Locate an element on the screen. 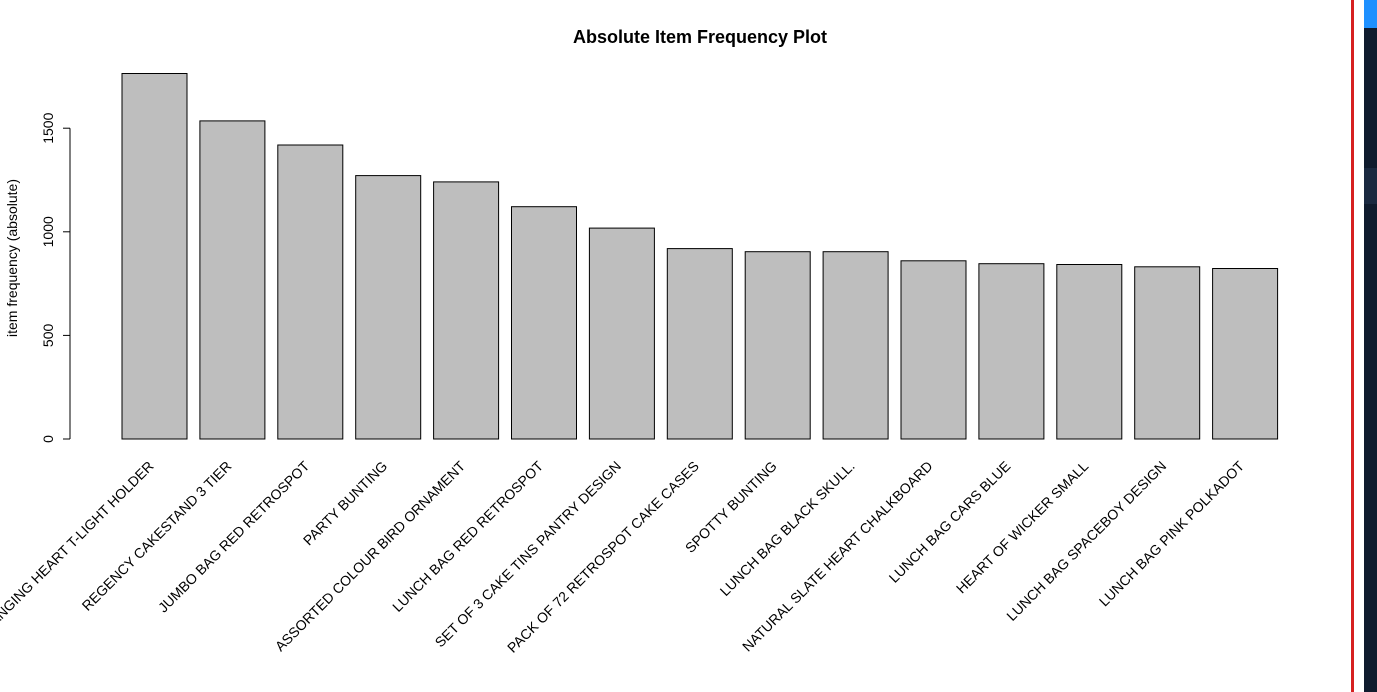 Image resolution: width=1377 pixels, height=692 pixels. side-panel is located at coordinates (1370, 346).